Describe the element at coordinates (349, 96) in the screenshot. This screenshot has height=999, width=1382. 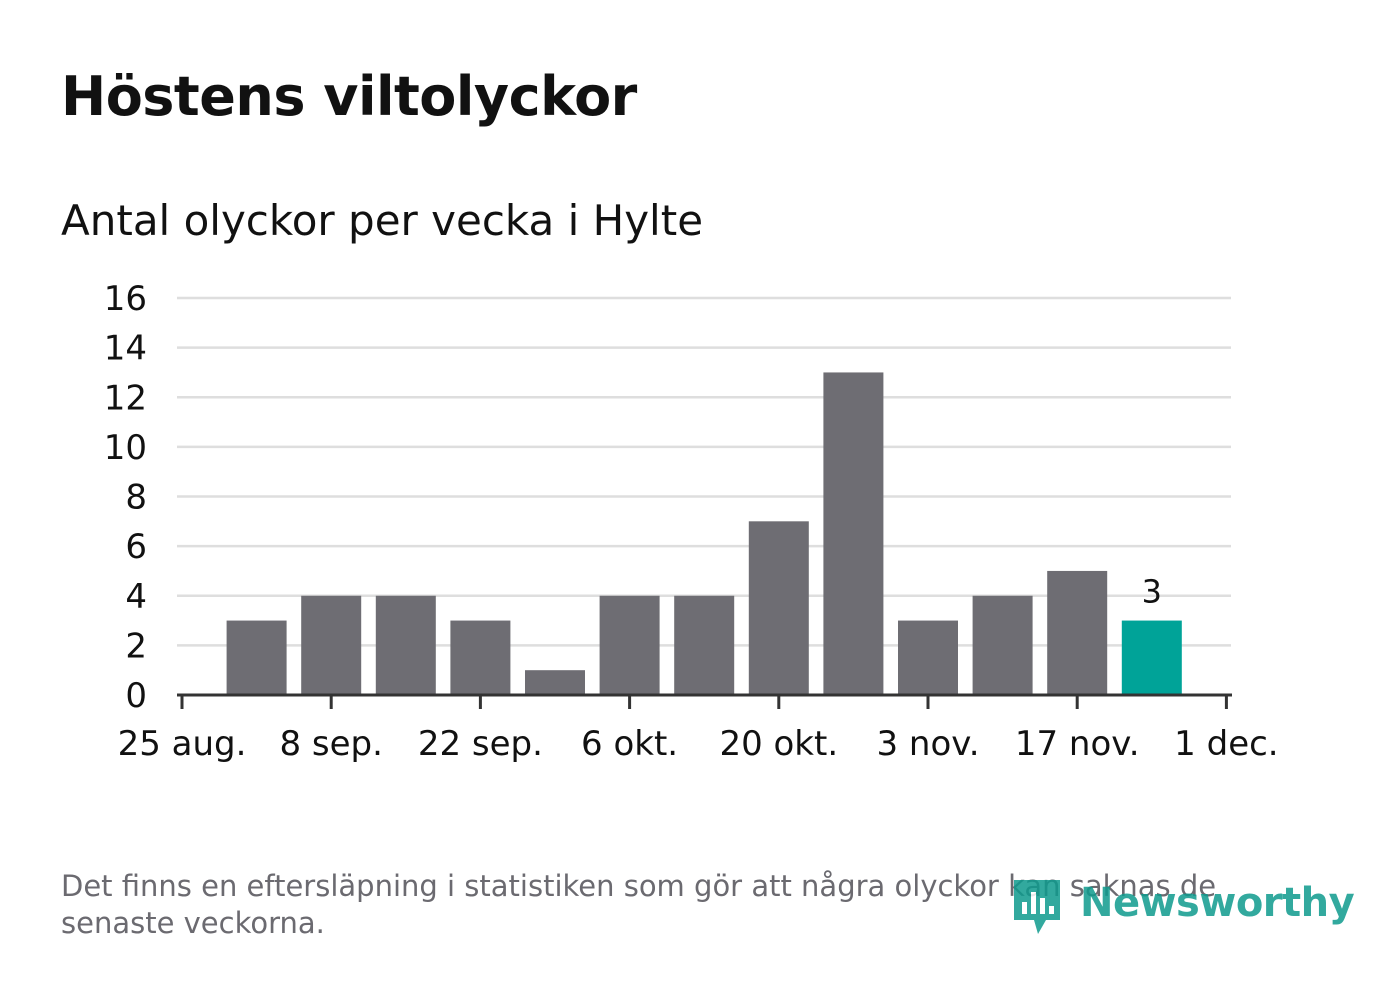
I see `chart-title: Höstens viltolyckor` at that location.